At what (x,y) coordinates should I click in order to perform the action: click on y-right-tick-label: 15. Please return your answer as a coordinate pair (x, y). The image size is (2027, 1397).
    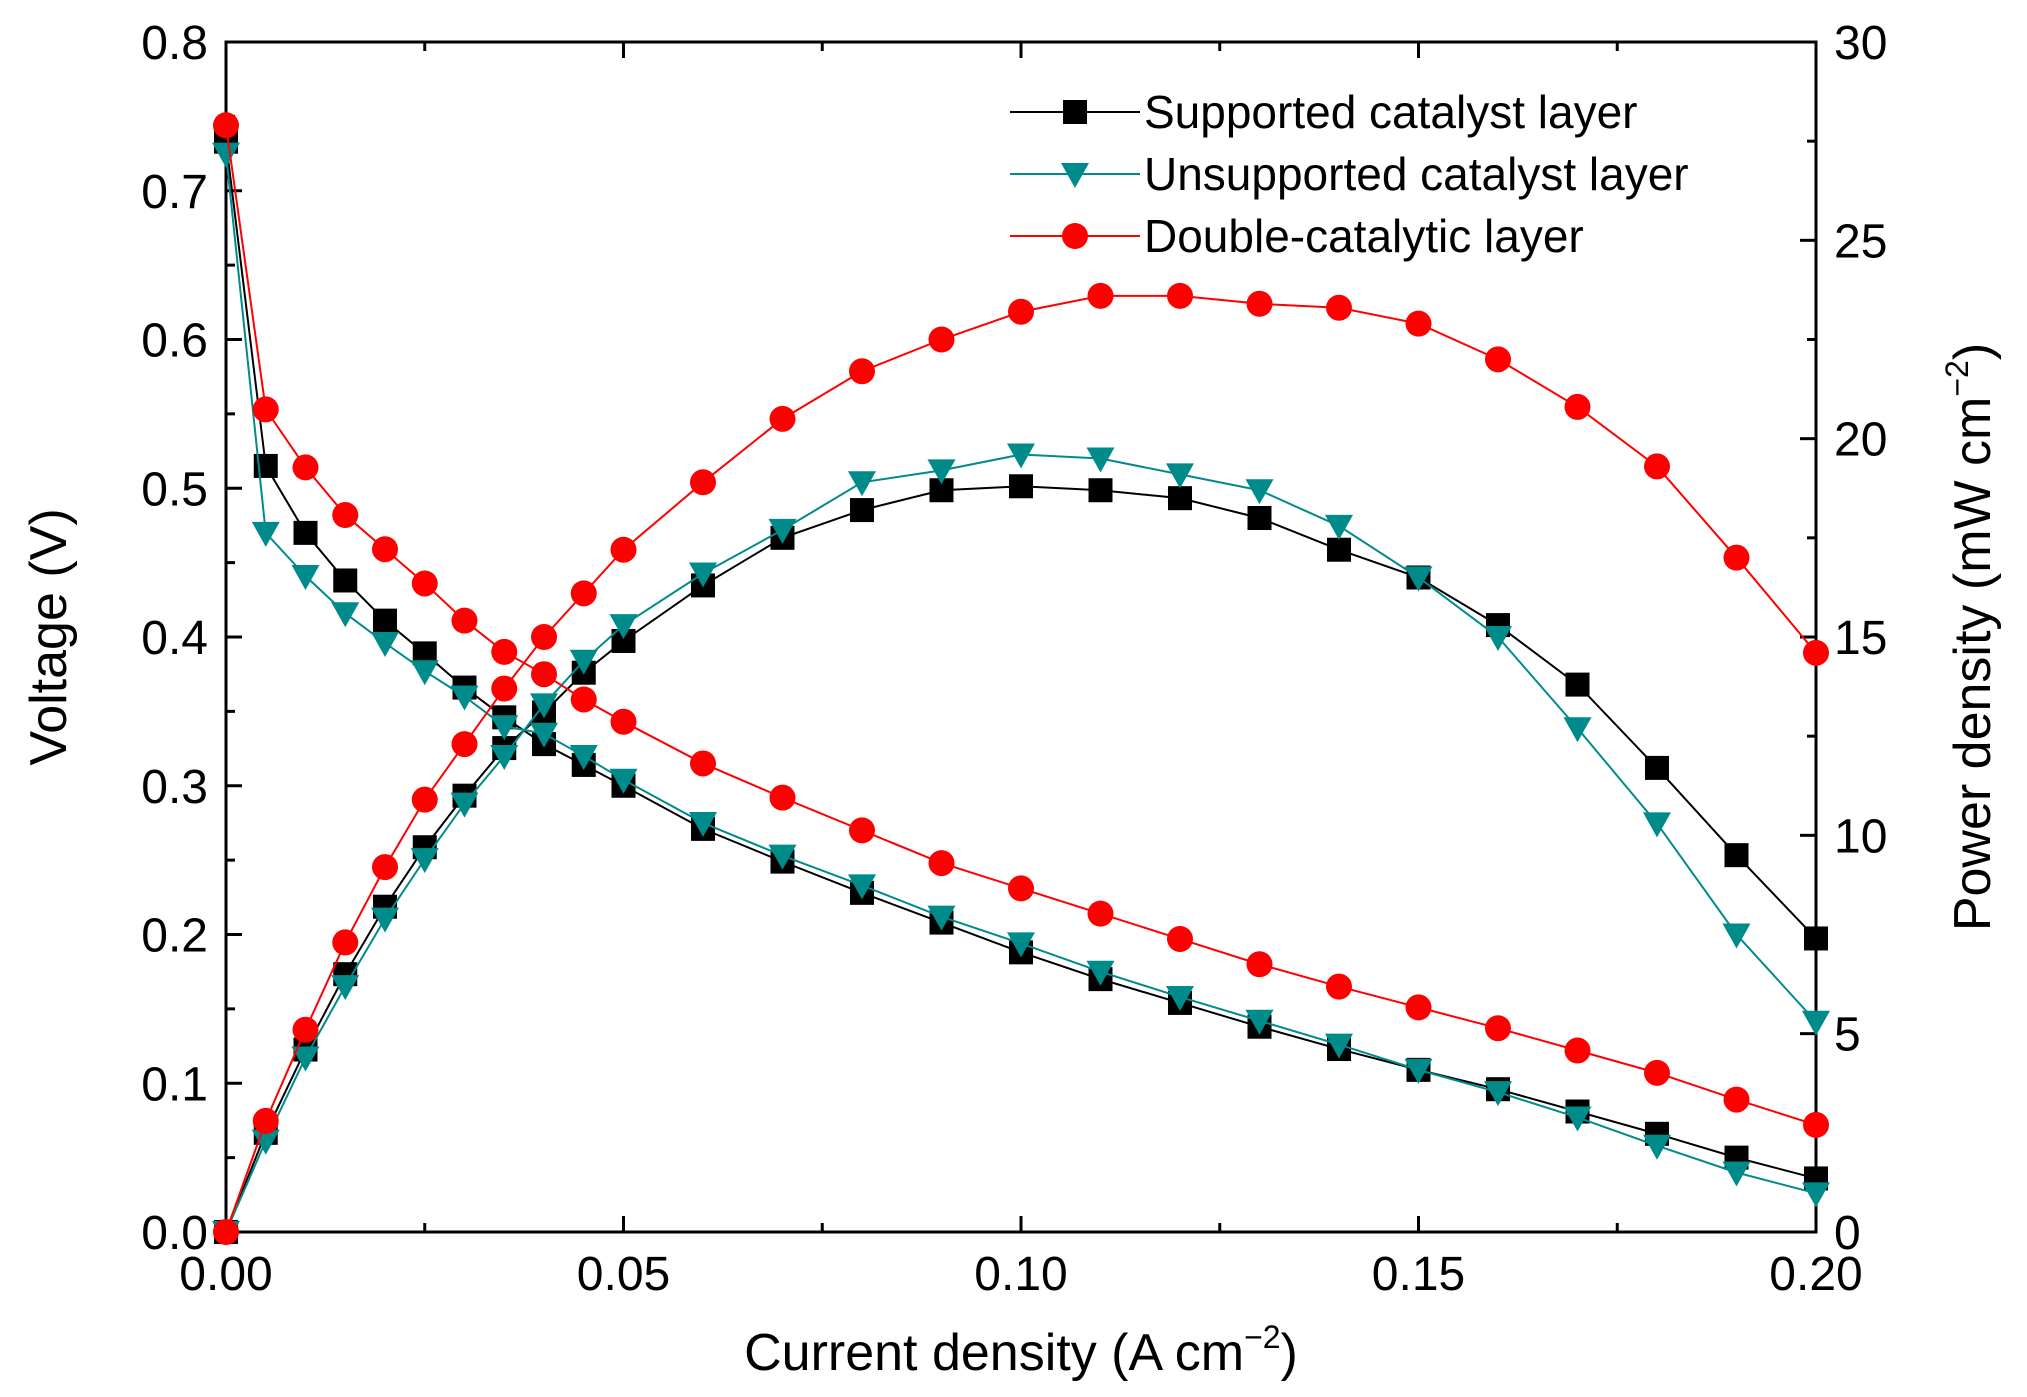
    Looking at the image, I should click on (1860, 638).